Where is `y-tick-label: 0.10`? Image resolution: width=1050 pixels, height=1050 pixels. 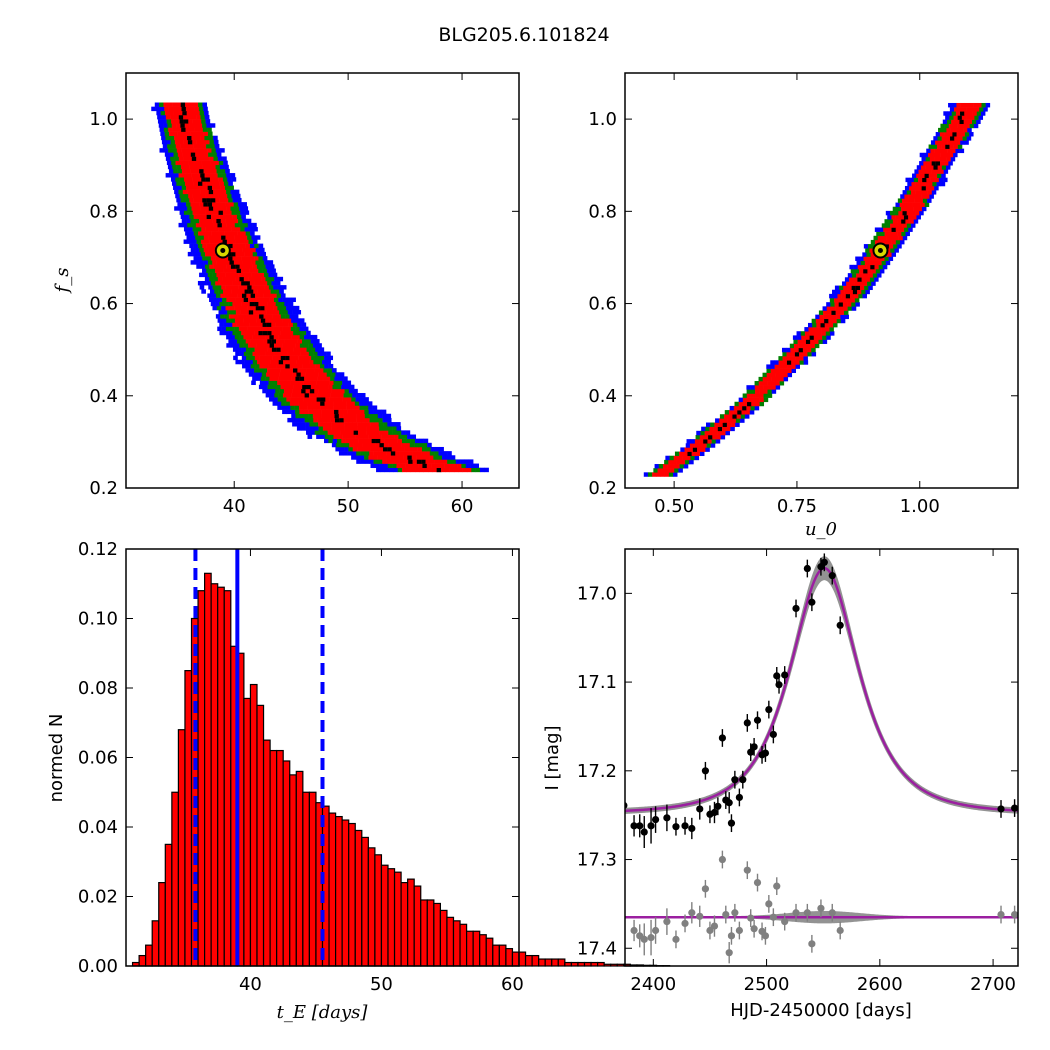
y-tick-label: 0.10 is located at coordinates (98, 619).